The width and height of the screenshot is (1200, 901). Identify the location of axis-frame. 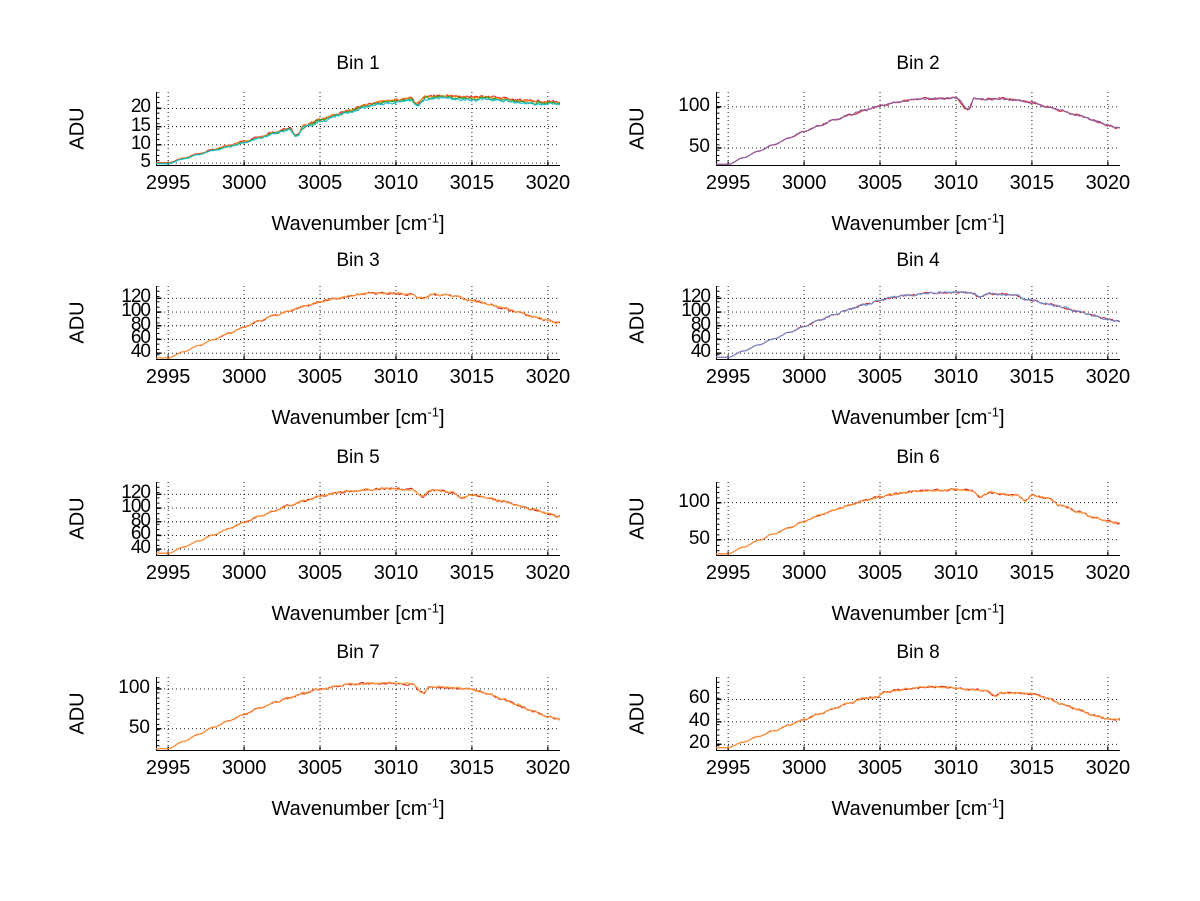
(918, 129).